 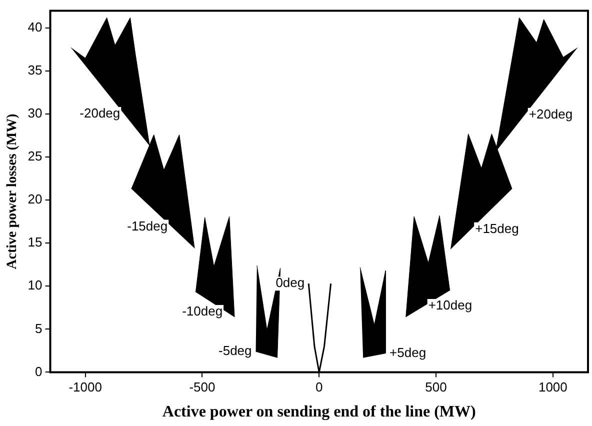 I want to click on annotation: -10deg, so click(x=202, y=311).